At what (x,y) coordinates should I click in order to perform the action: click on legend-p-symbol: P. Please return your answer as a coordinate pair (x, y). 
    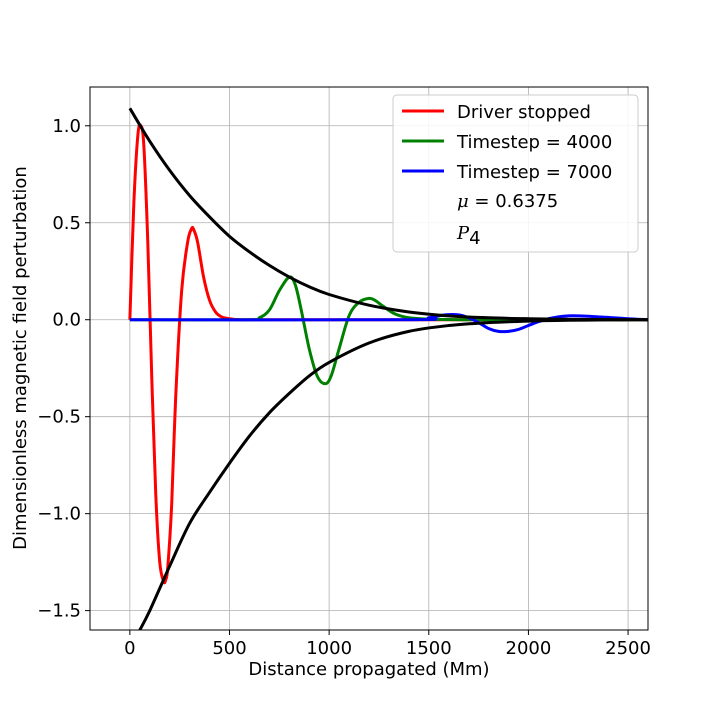
    Looking at the image, I should click on (463, 233).